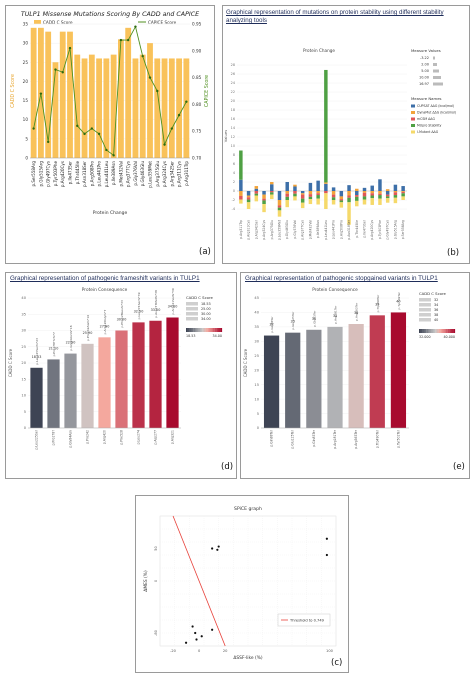 Image resolution: width=475 pixels, height=679 pixels. What do you see at coordinates (365, 228) in the screenshot?
I see `xtick-b: p.Ile473Ser` at bounding box center [365, 228].